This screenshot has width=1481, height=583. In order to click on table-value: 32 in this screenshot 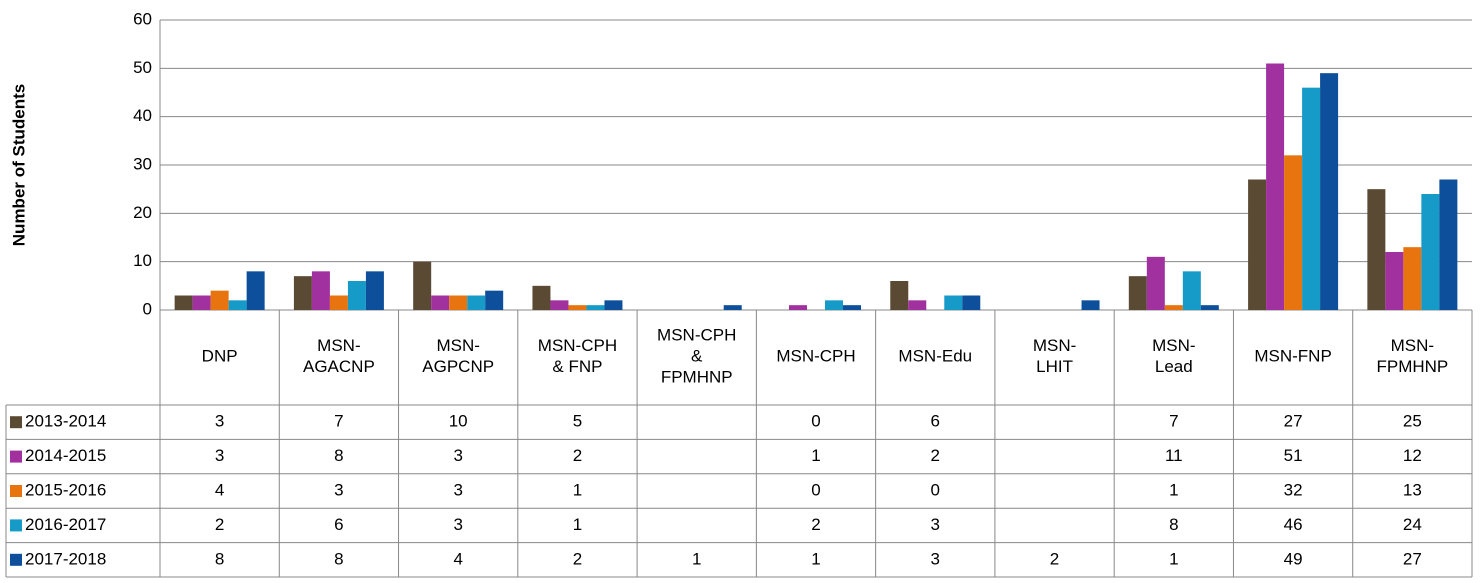, I will do `click(1293, 489)`.